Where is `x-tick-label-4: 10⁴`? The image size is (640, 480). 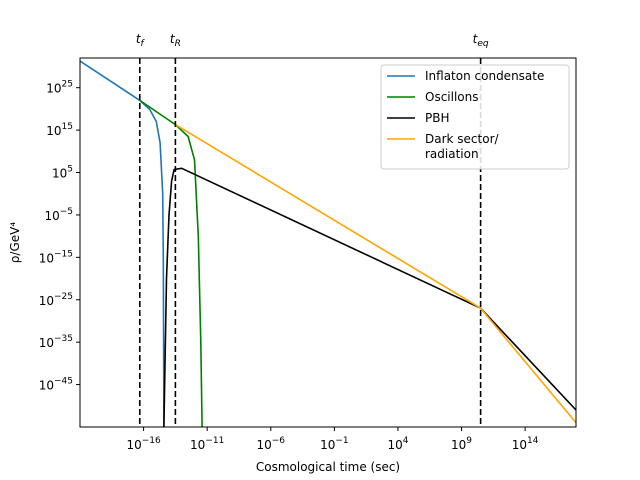 x-tick-label-4: 10⁴ is located at coordinates (397, 444).